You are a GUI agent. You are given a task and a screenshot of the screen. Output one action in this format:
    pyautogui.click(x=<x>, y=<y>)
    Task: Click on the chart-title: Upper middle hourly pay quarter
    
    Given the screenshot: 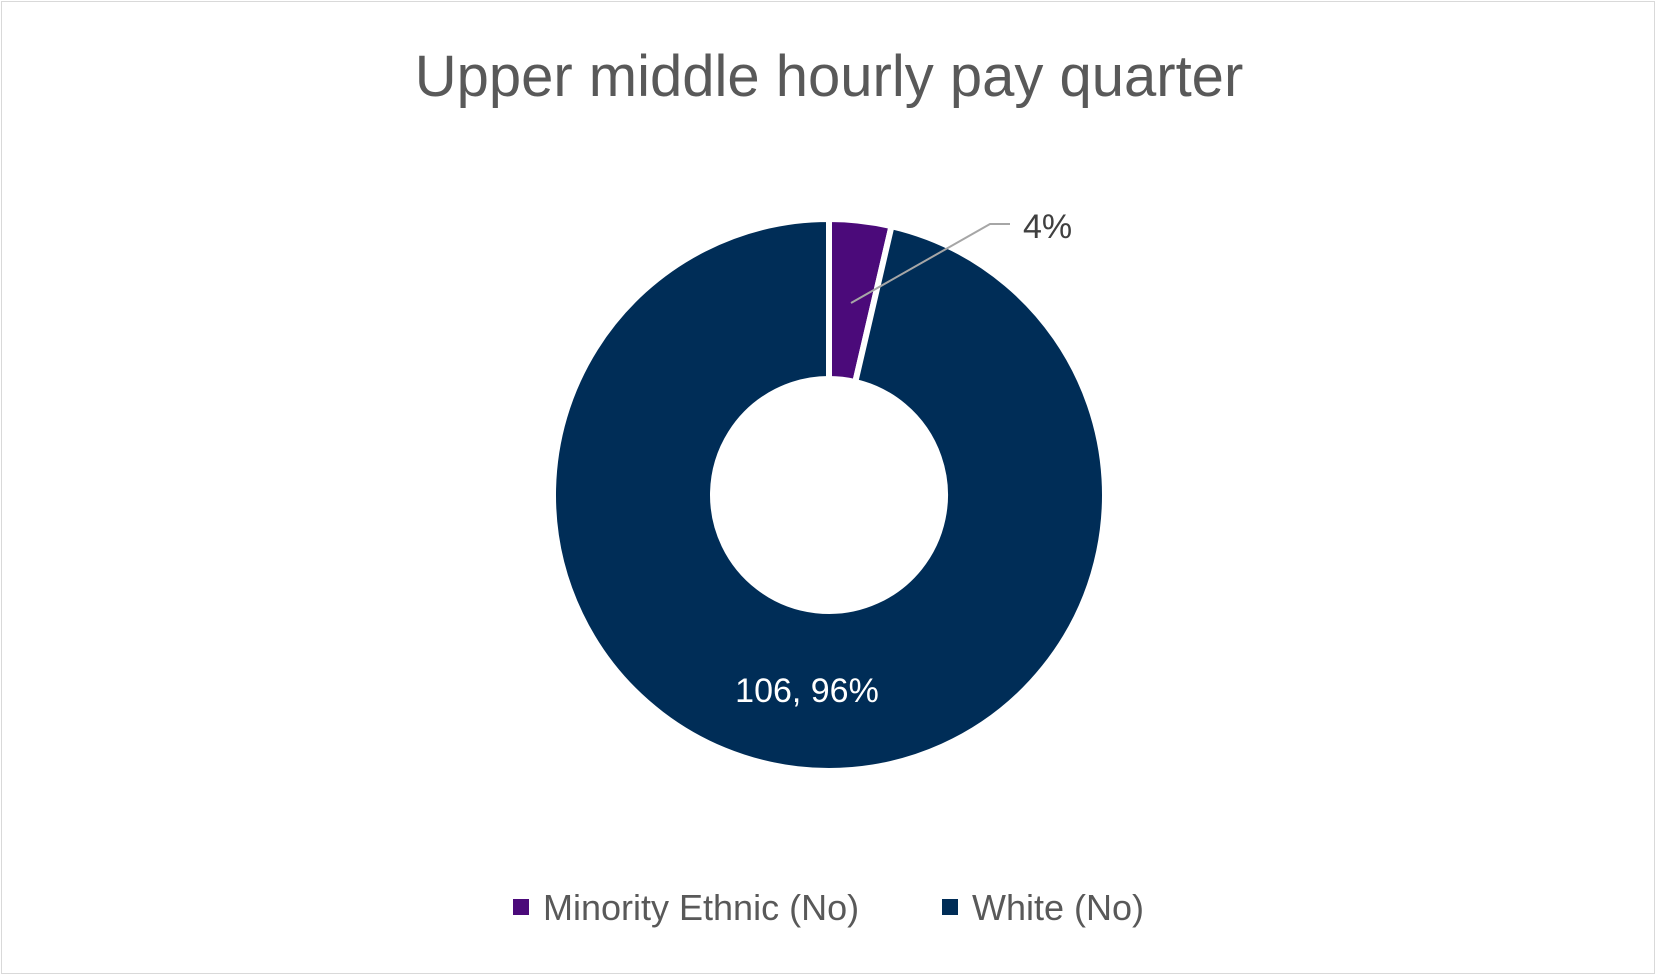 What is the action you would take?
    pyautogui.click(x=829, y=76)
    